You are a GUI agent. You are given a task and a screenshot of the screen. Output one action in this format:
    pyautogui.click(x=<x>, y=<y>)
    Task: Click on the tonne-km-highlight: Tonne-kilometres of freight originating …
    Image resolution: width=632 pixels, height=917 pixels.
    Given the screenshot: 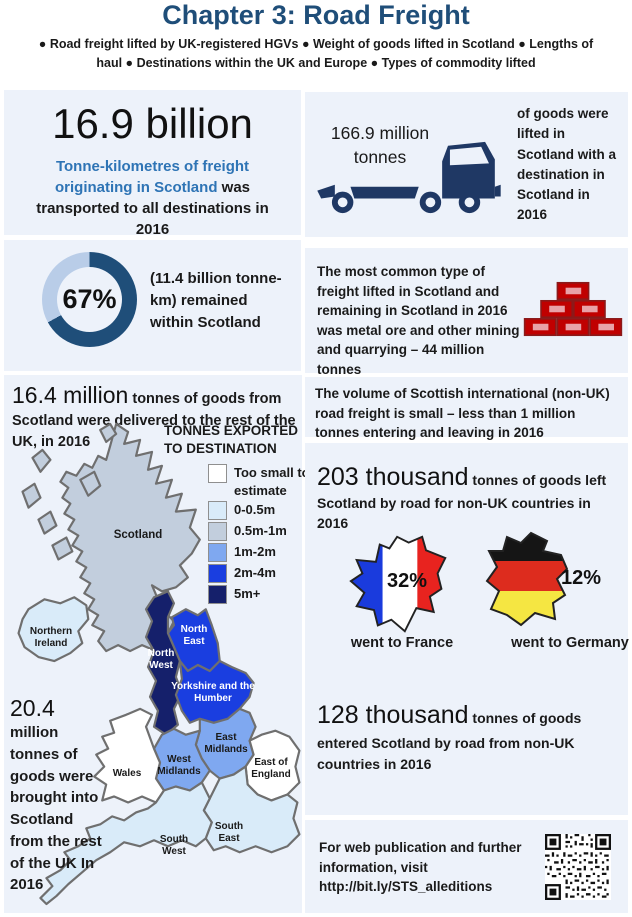 What is the action you would take?
    pyautogui.click(x=152, y=177)
    